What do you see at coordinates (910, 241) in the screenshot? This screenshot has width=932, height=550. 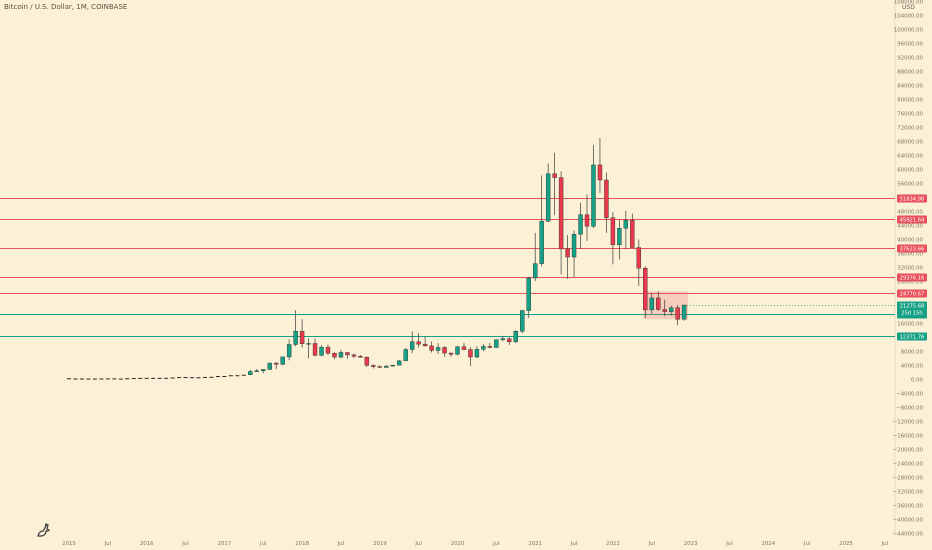 I see `y-tick-label: 40000.00` at bounding box center [910, 241].